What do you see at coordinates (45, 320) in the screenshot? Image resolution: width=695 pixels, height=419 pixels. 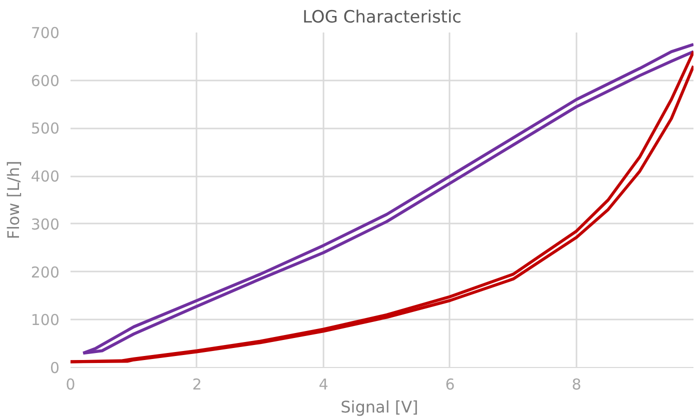 I see `y-tick-label: 100` at bounding box center [45, 320].